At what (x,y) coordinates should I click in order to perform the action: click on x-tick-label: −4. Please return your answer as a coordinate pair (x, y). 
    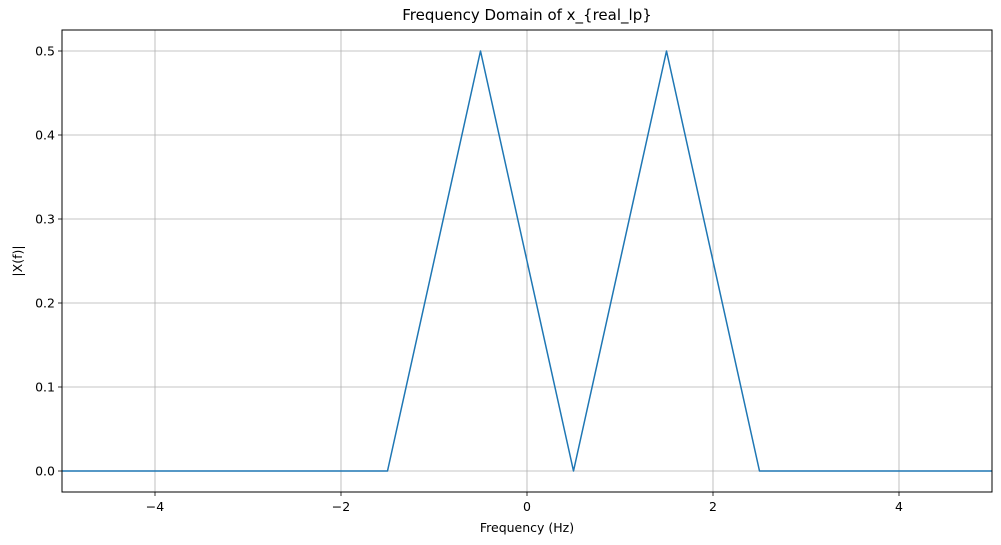
    Looking at the image, I should click on (155, 506).